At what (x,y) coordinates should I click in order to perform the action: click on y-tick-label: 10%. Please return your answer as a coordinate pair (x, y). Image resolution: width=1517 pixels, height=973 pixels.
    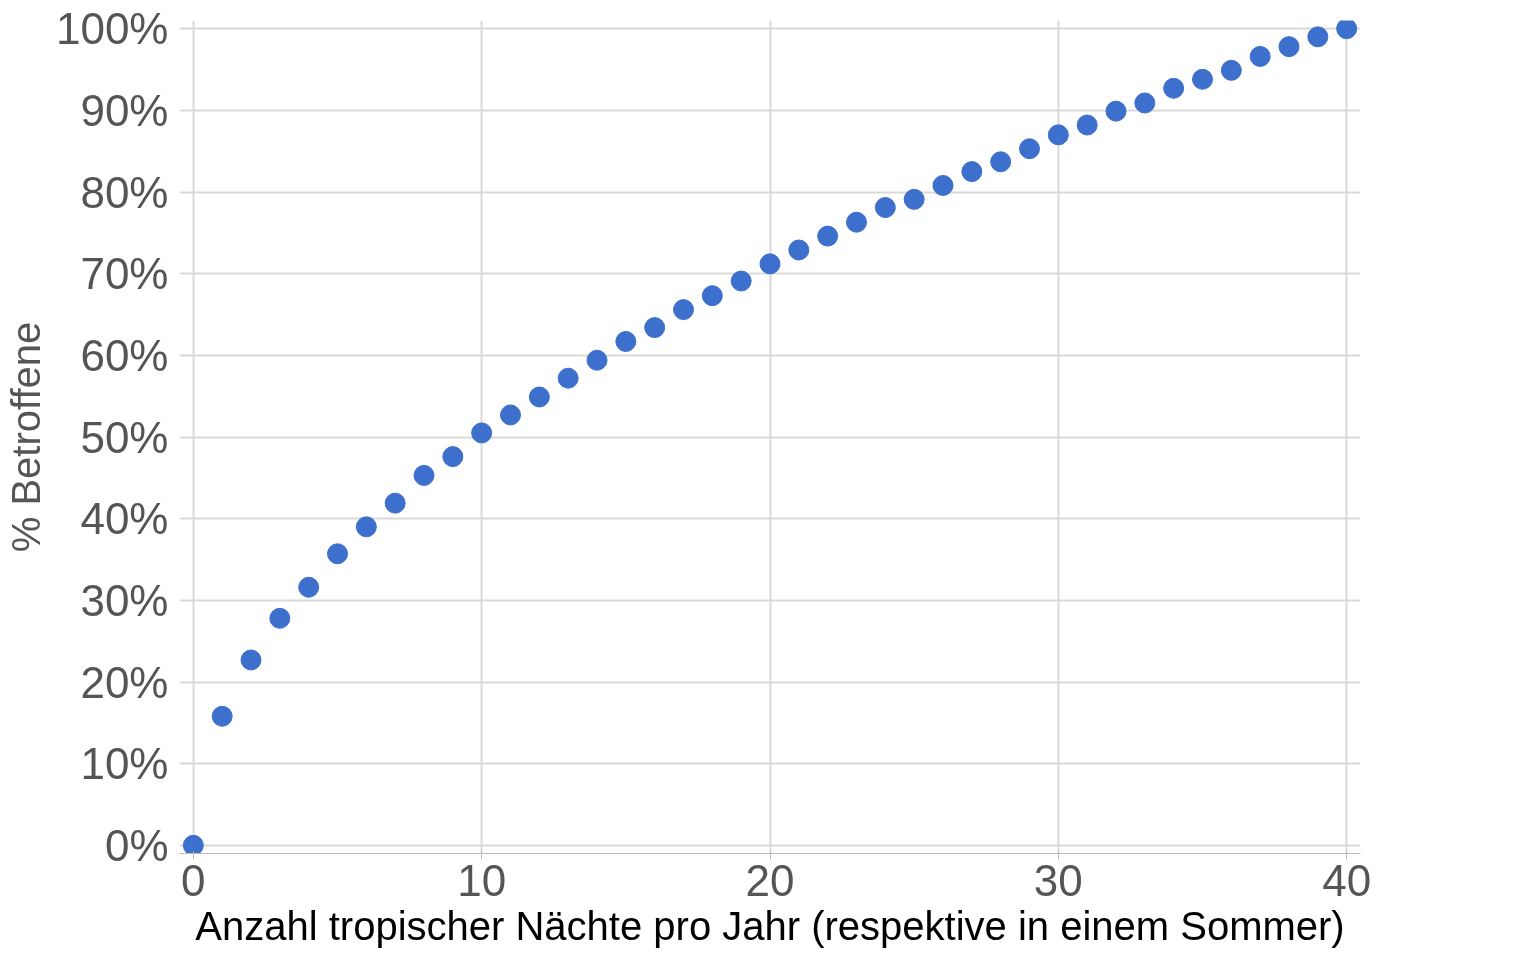
    Looking at the image, I should click on (124, 764).